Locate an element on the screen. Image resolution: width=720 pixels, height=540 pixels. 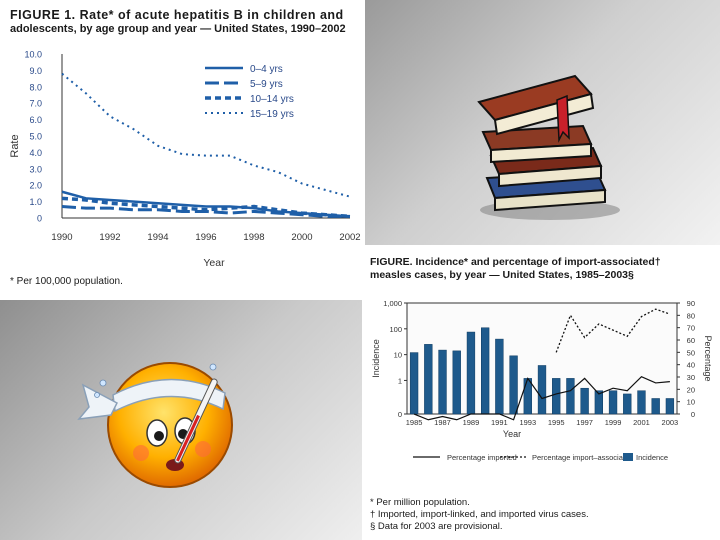
measles-x-tick-label: 1993 is located at coordinates (527, 422).